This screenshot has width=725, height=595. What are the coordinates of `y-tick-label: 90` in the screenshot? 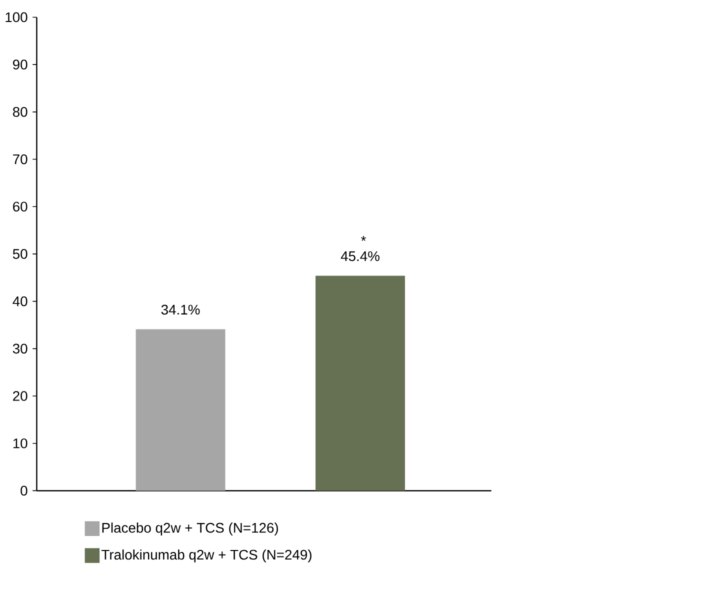 It's located at (20, 65).